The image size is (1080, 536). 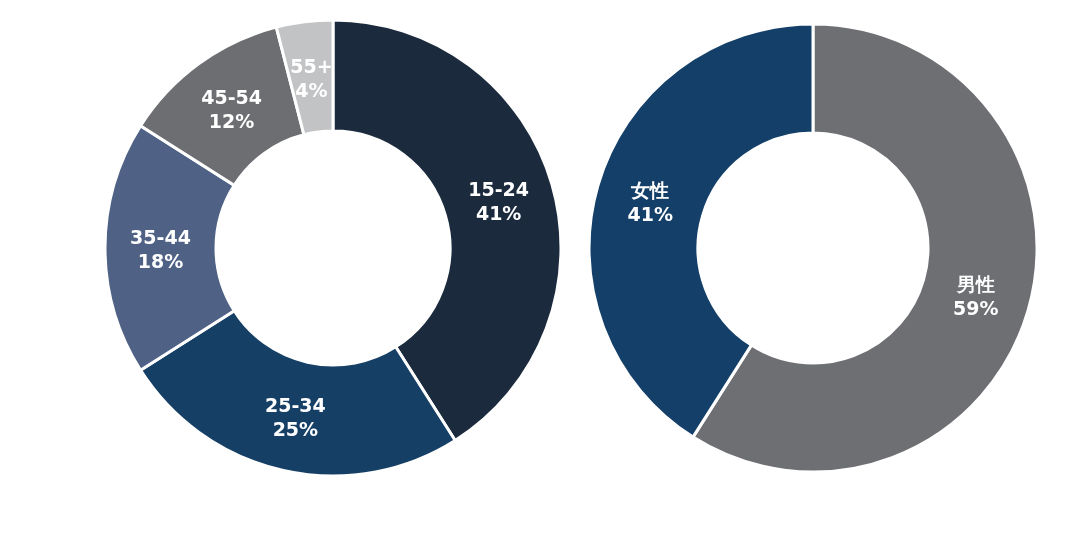 I want to click on slice-label: 55+, so click(x=311, y=65).